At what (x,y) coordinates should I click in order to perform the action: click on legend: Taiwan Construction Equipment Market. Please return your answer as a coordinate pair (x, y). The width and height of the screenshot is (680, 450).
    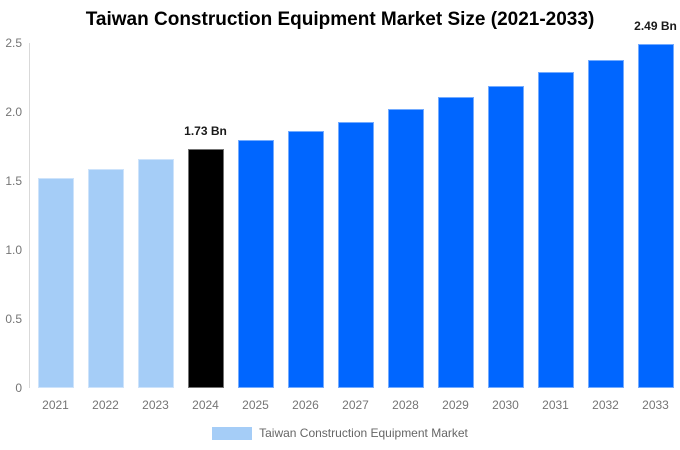
    Looking at the image, I should click on (340, 433).